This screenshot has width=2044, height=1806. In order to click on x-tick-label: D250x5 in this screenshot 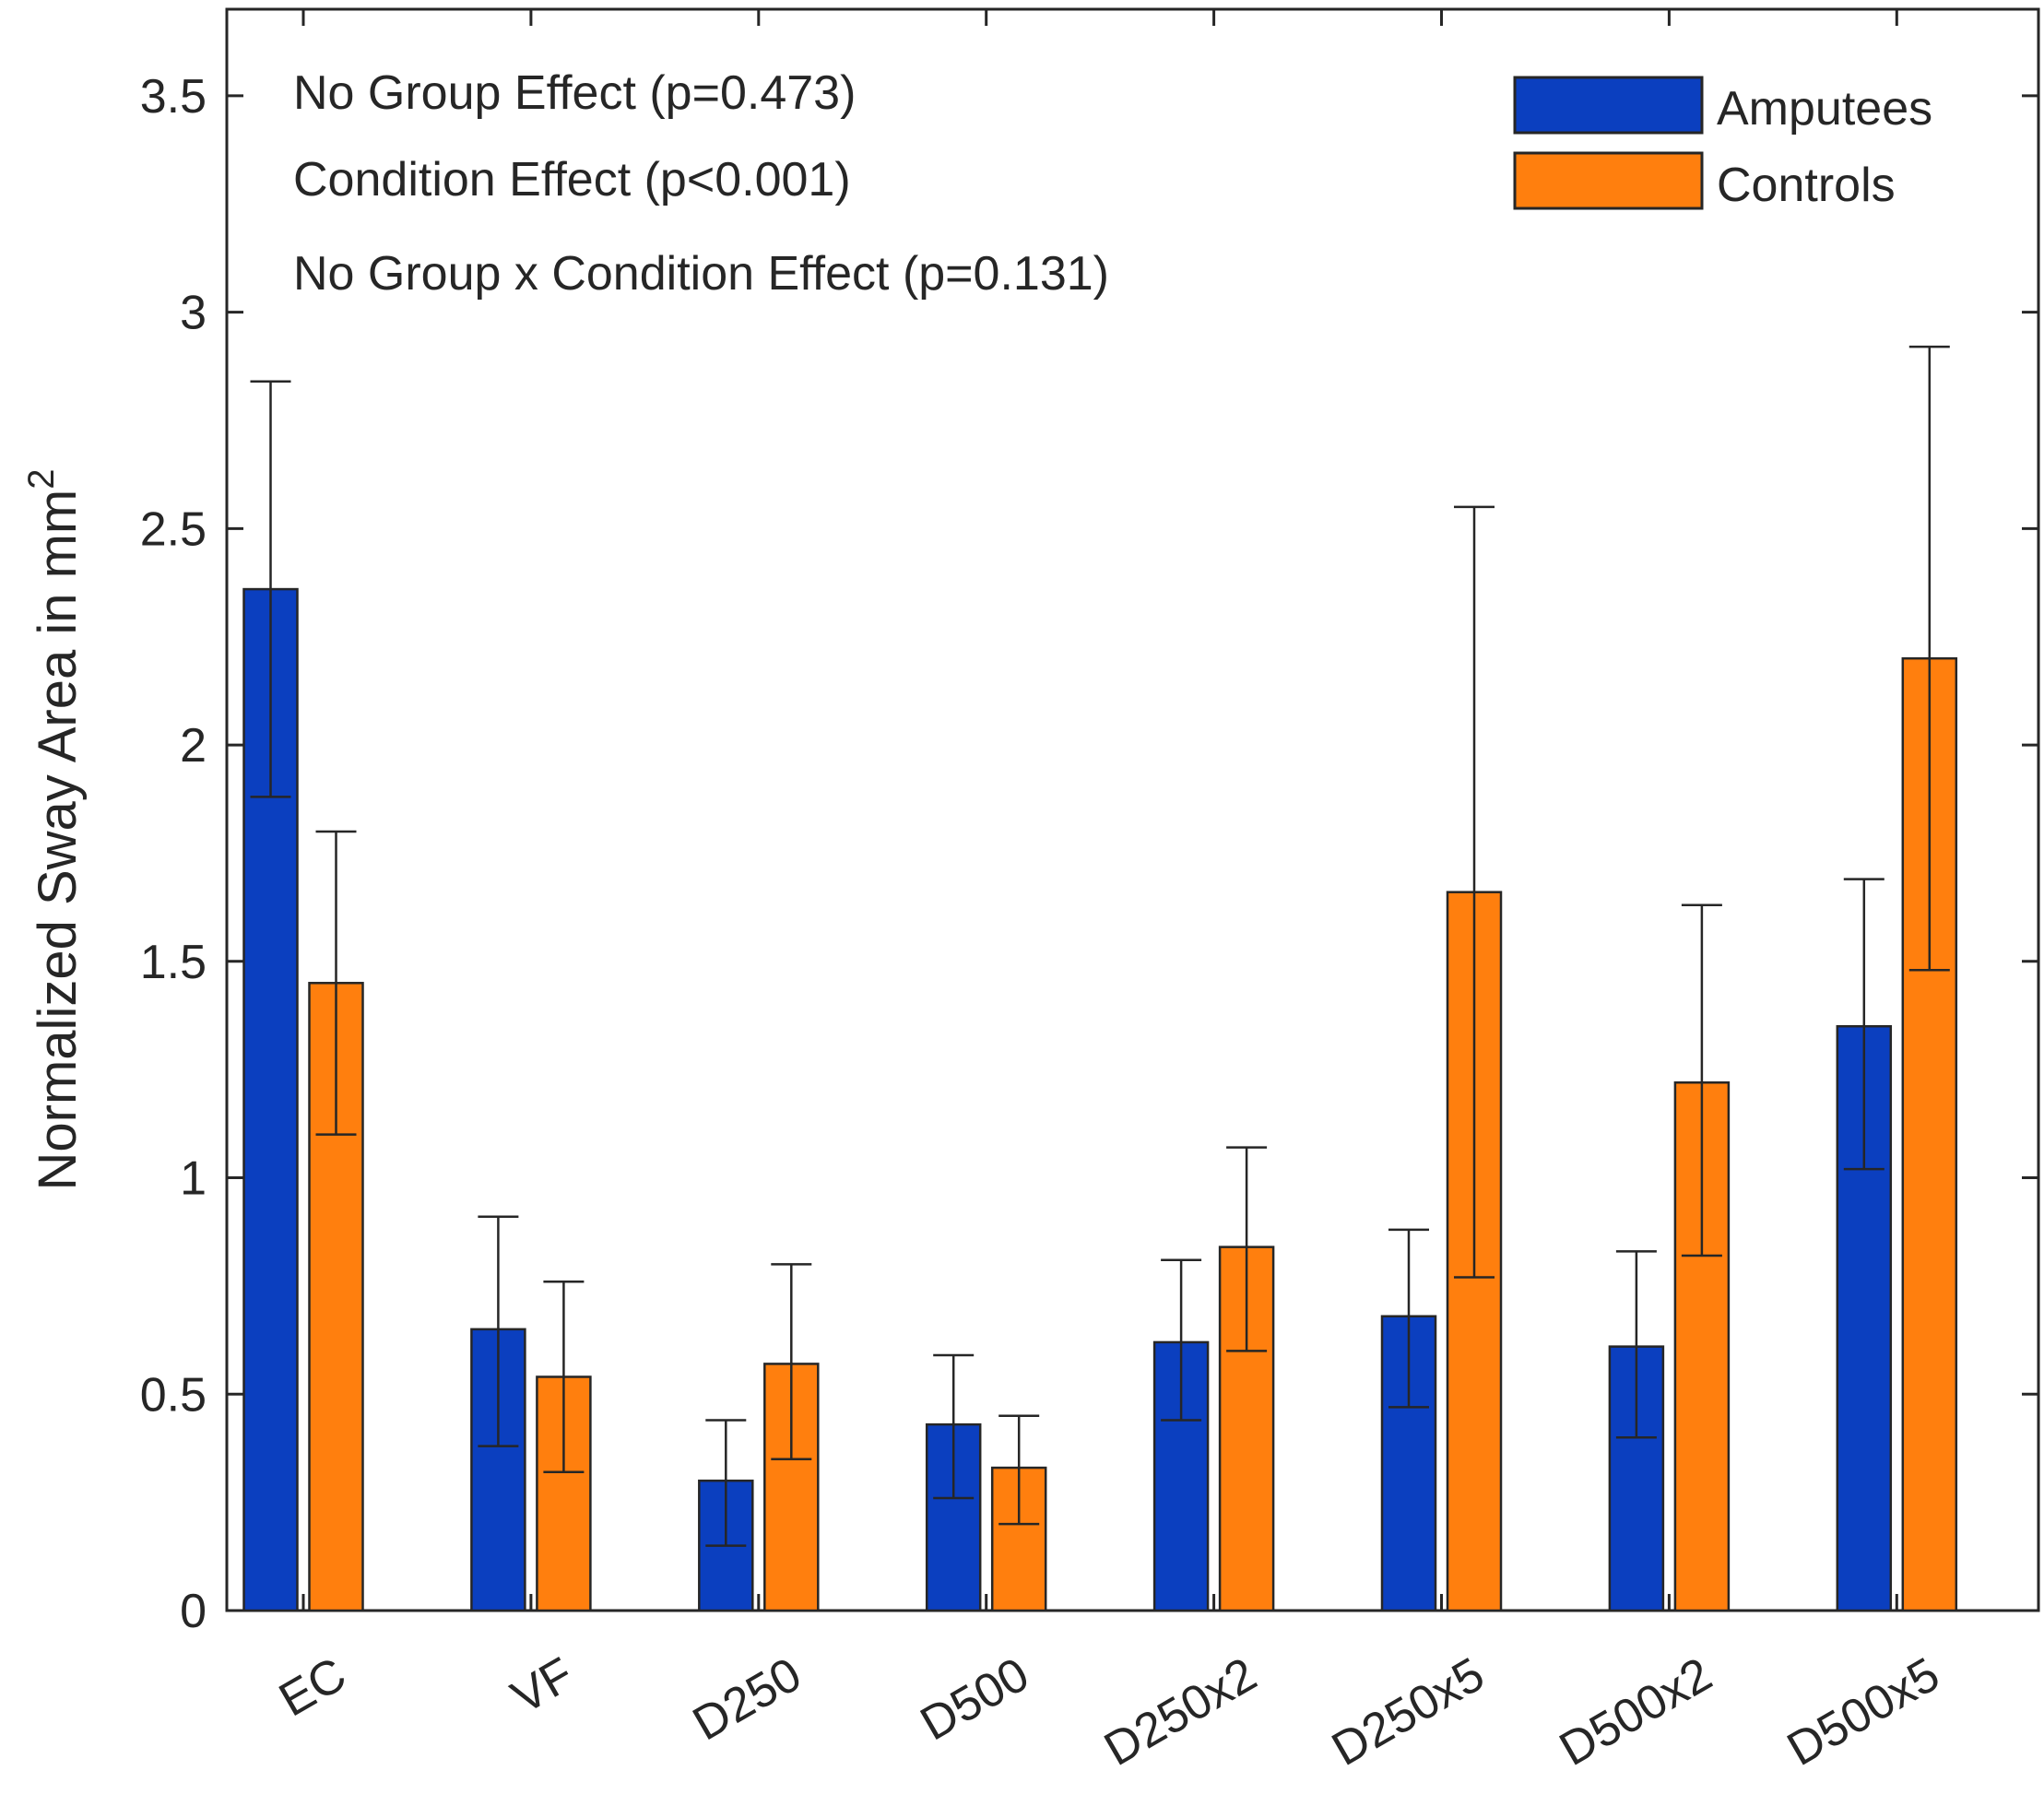, I will do `click(1408, 1712)`.